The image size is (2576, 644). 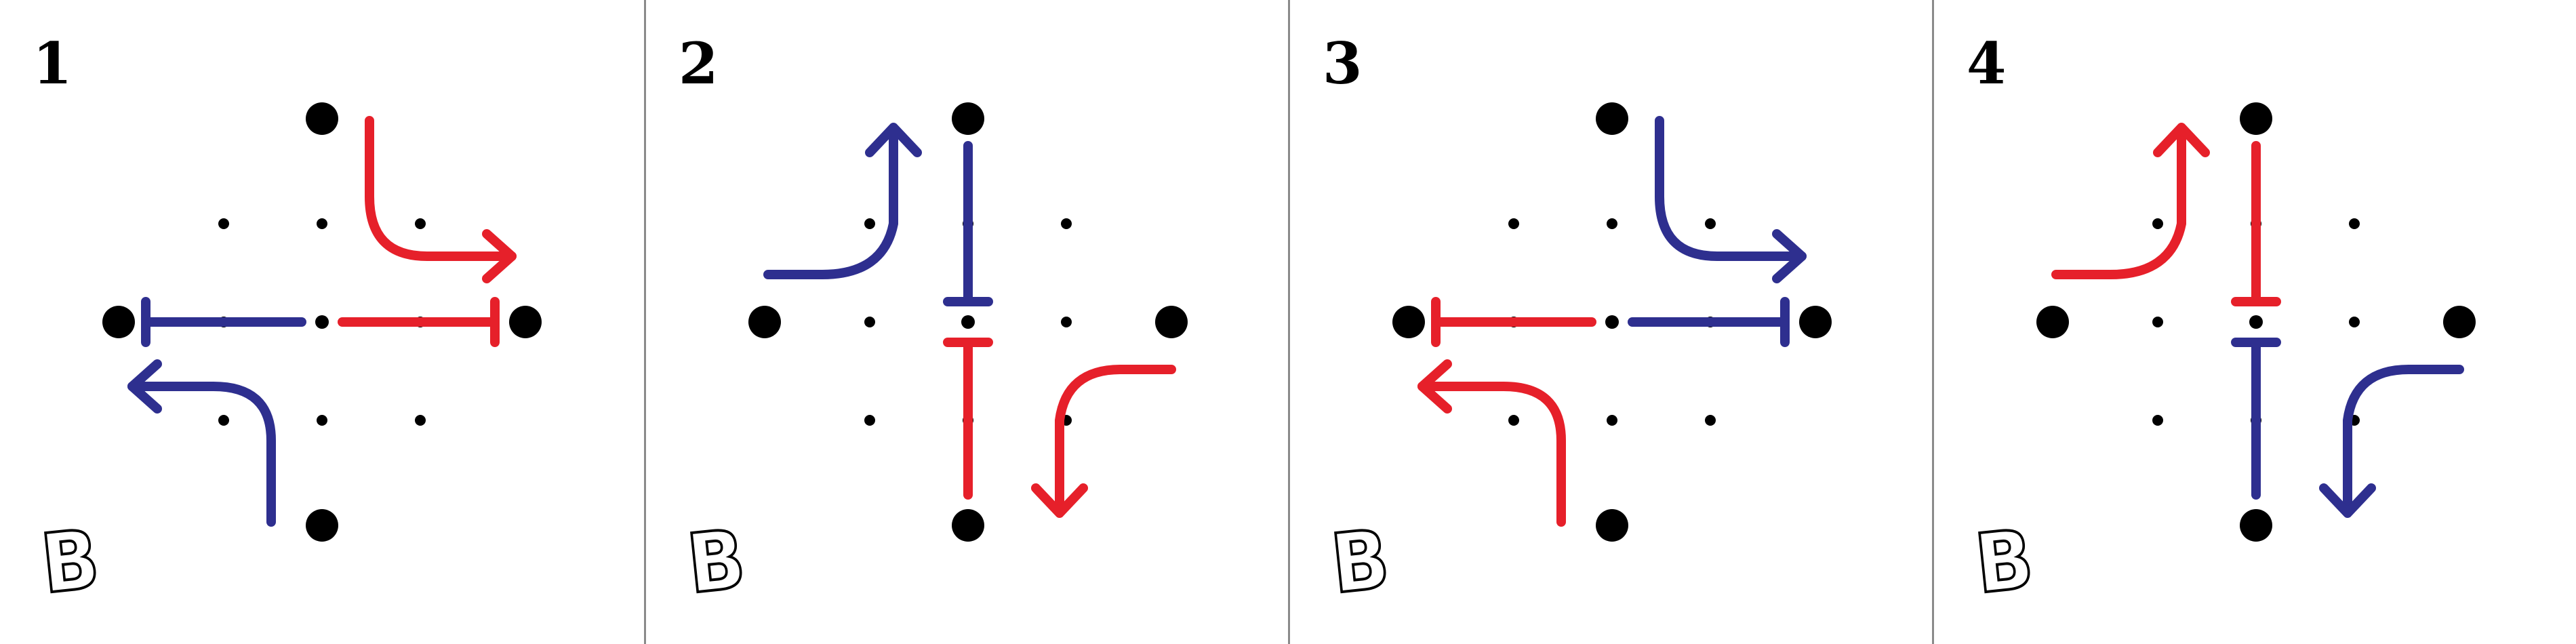 What do you see at coordinates (1343, 63) in the screenshot?
I see `panel-number: 3` at bounding box center [1343, 63].